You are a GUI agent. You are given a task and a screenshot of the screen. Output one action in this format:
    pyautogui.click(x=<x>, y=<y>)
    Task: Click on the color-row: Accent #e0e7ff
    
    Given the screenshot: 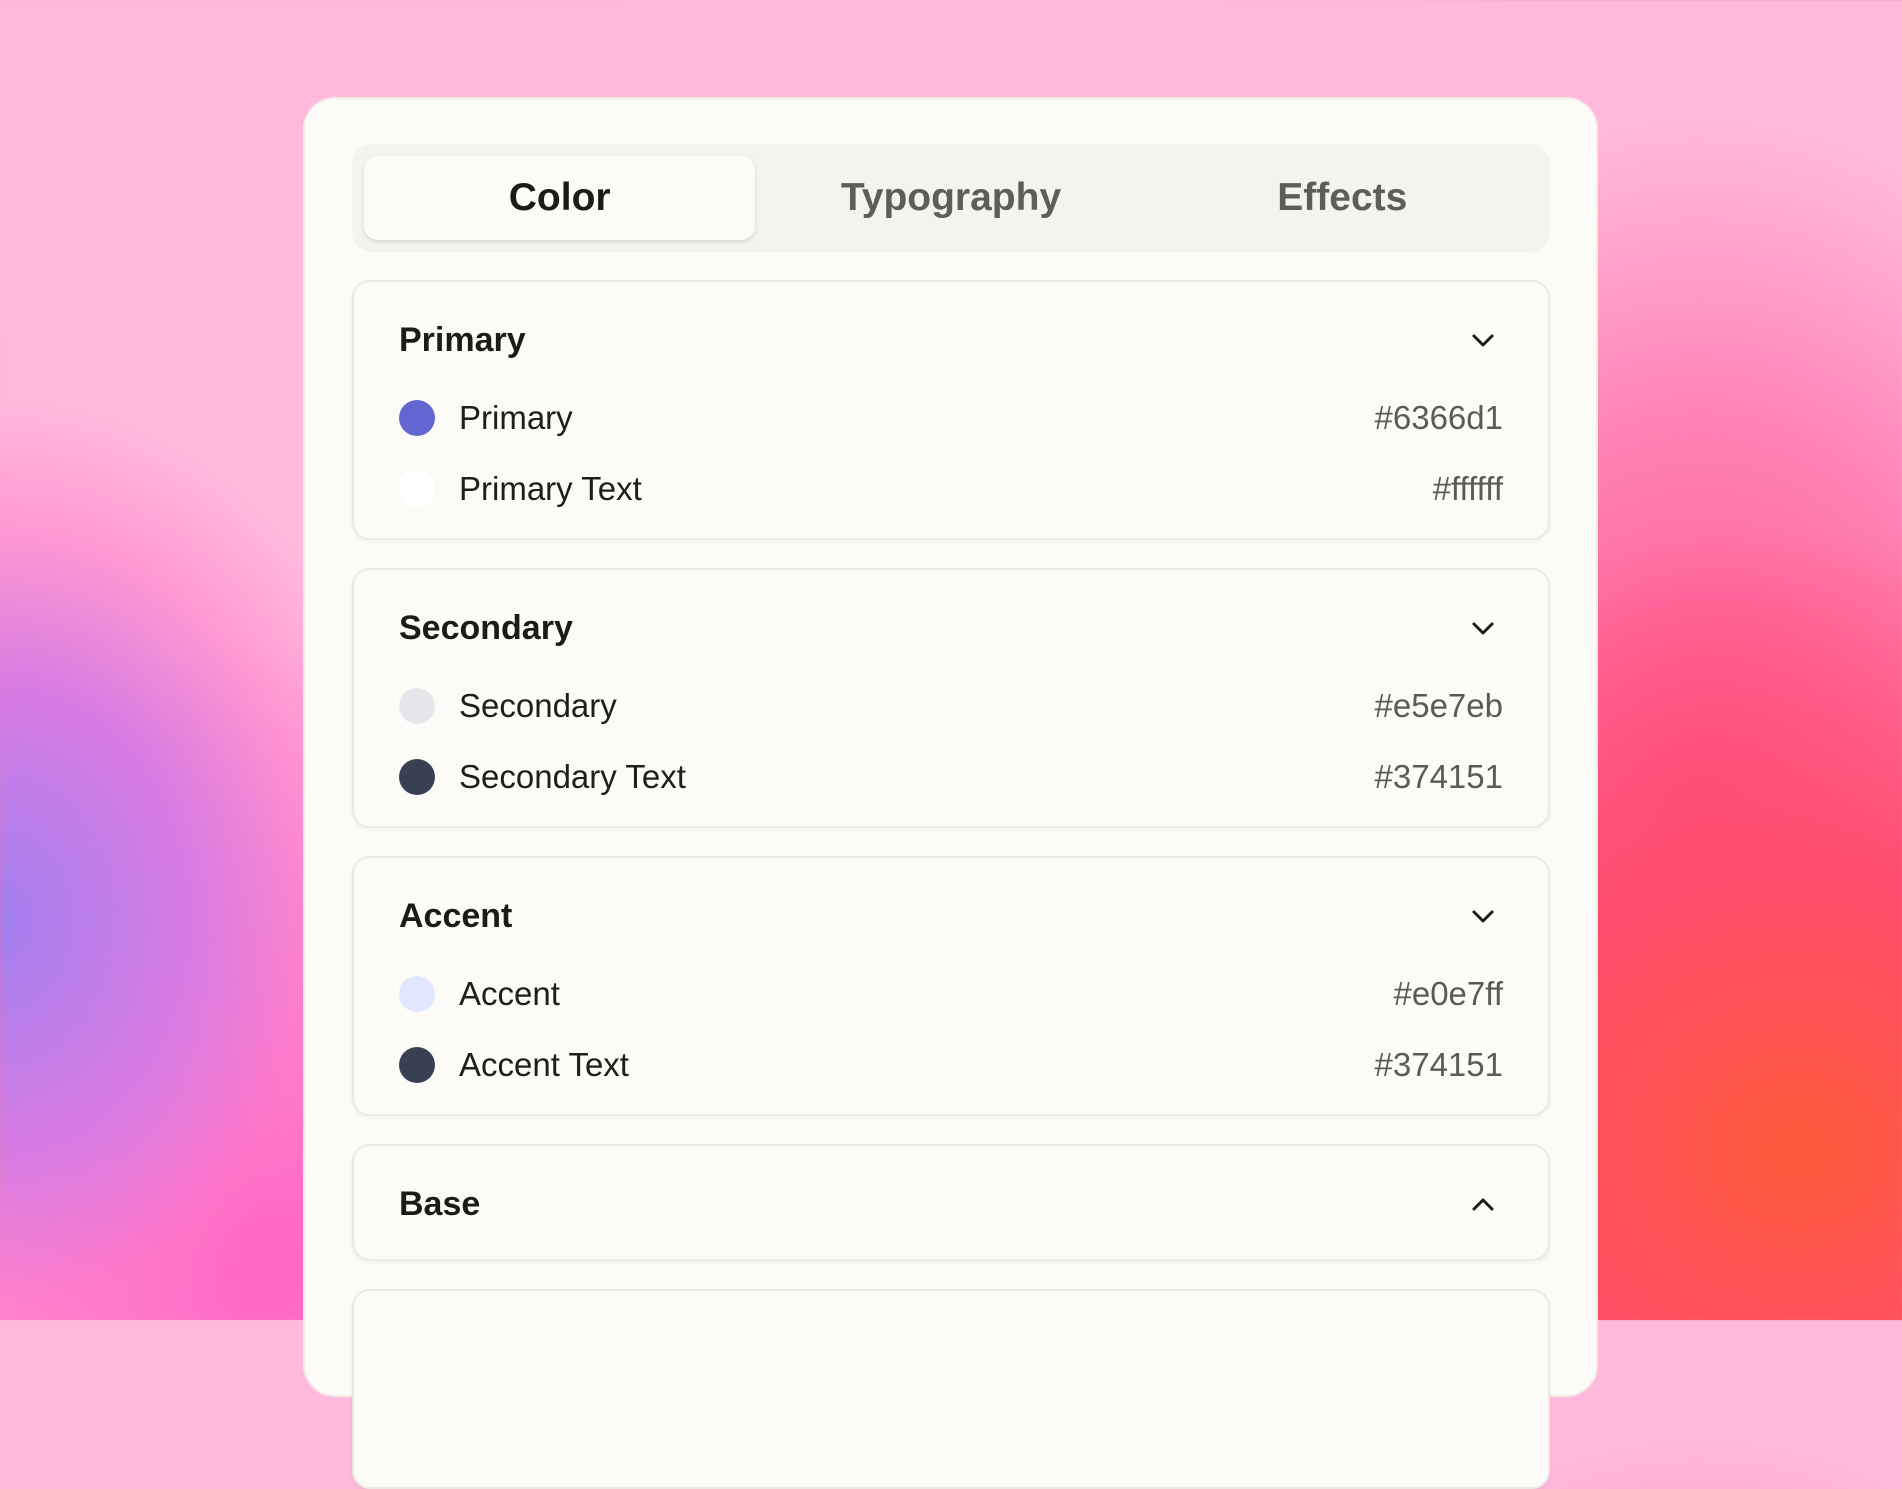 What is the action you would take?
    pyautogui.click(x=951, y=994)
    